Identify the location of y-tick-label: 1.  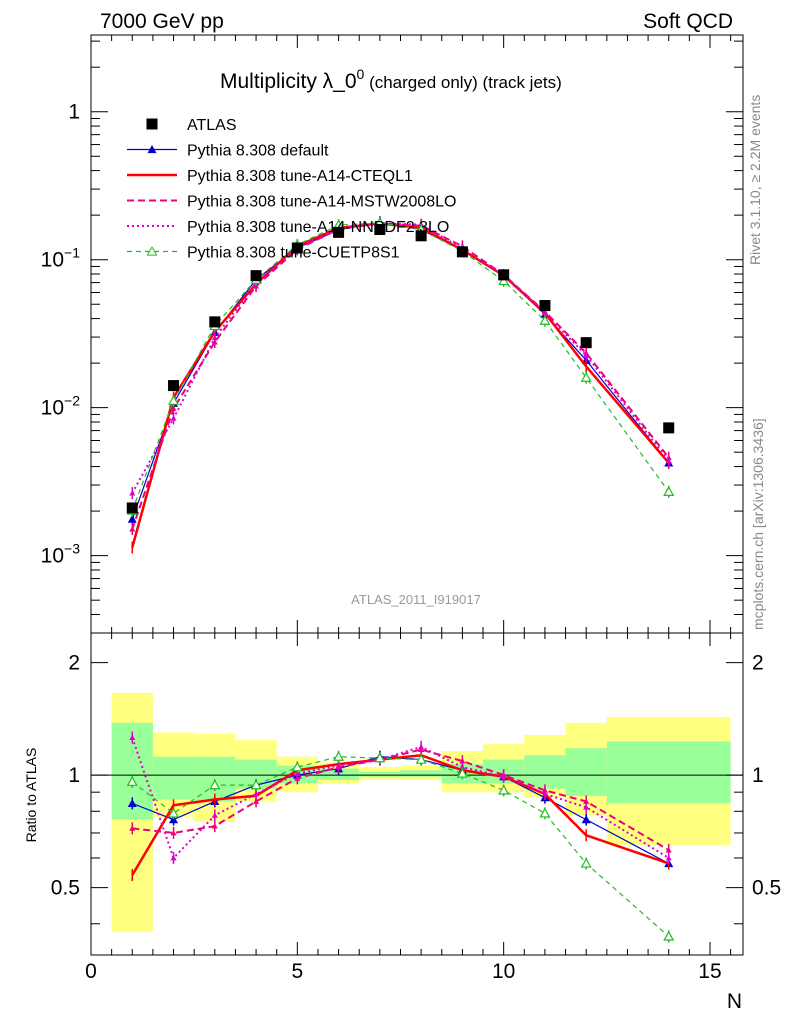
(74, 112).